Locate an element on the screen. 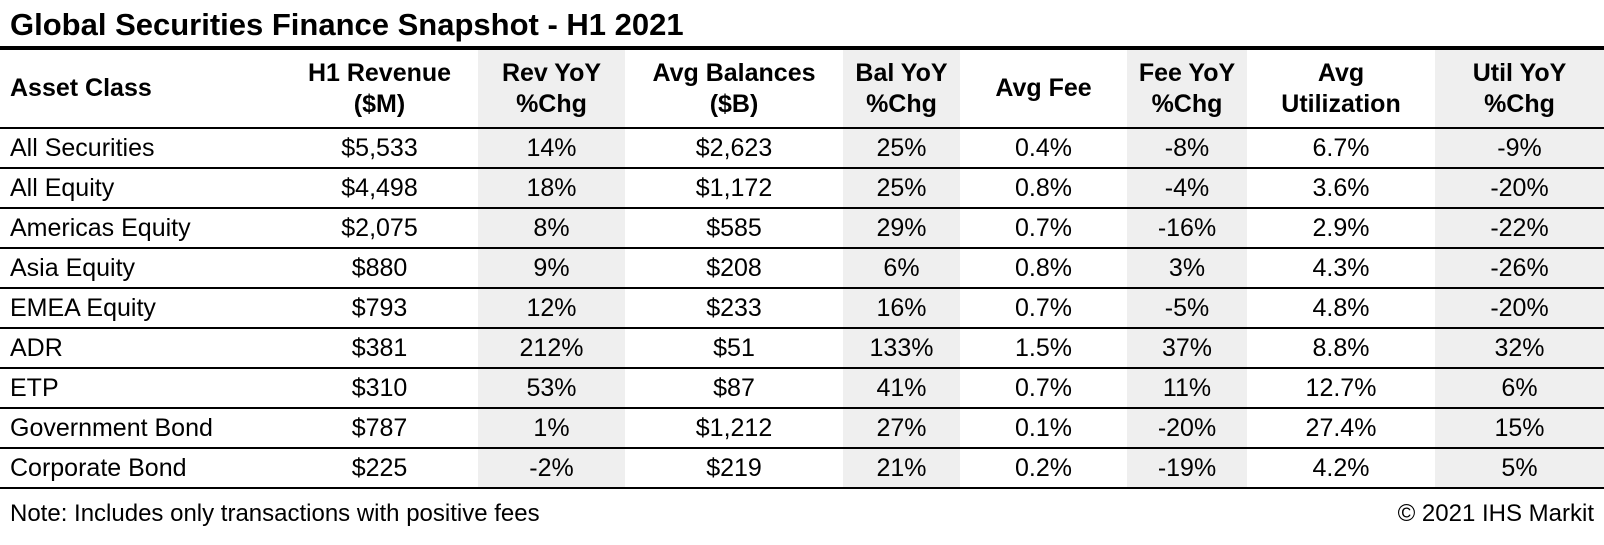 Image resolution: width=1604 pixels, height=545 pixels. cell-bal-yoy: 133% is located at coordinates (901, 348).